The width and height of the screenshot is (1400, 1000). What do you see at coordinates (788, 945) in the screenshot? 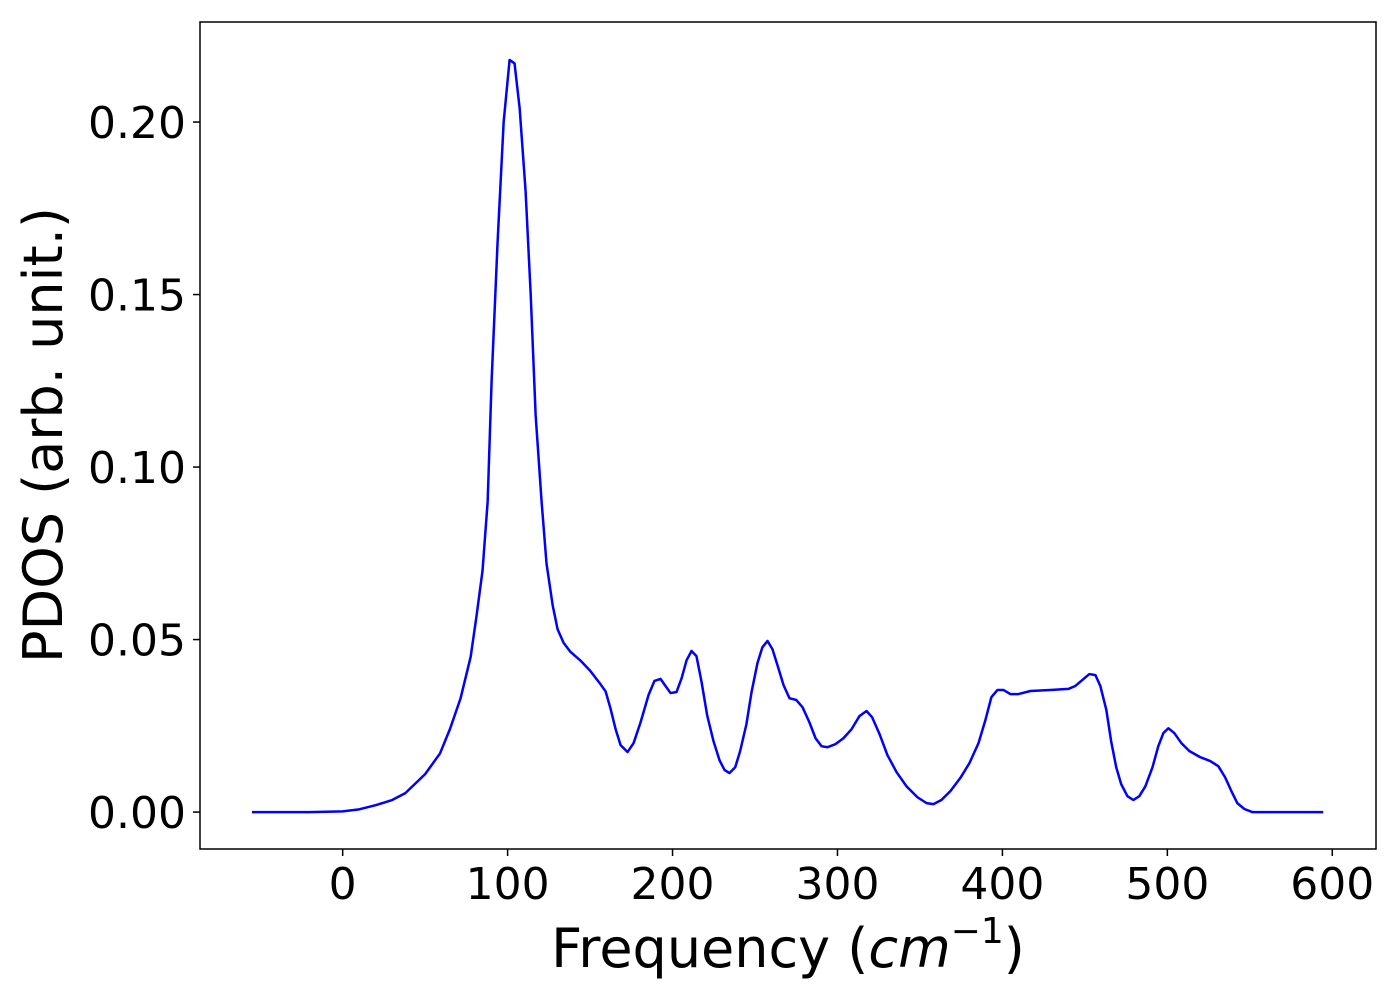
I see `x-axis-label: Frequency (cm−1)` at bounding box center [788, 945].